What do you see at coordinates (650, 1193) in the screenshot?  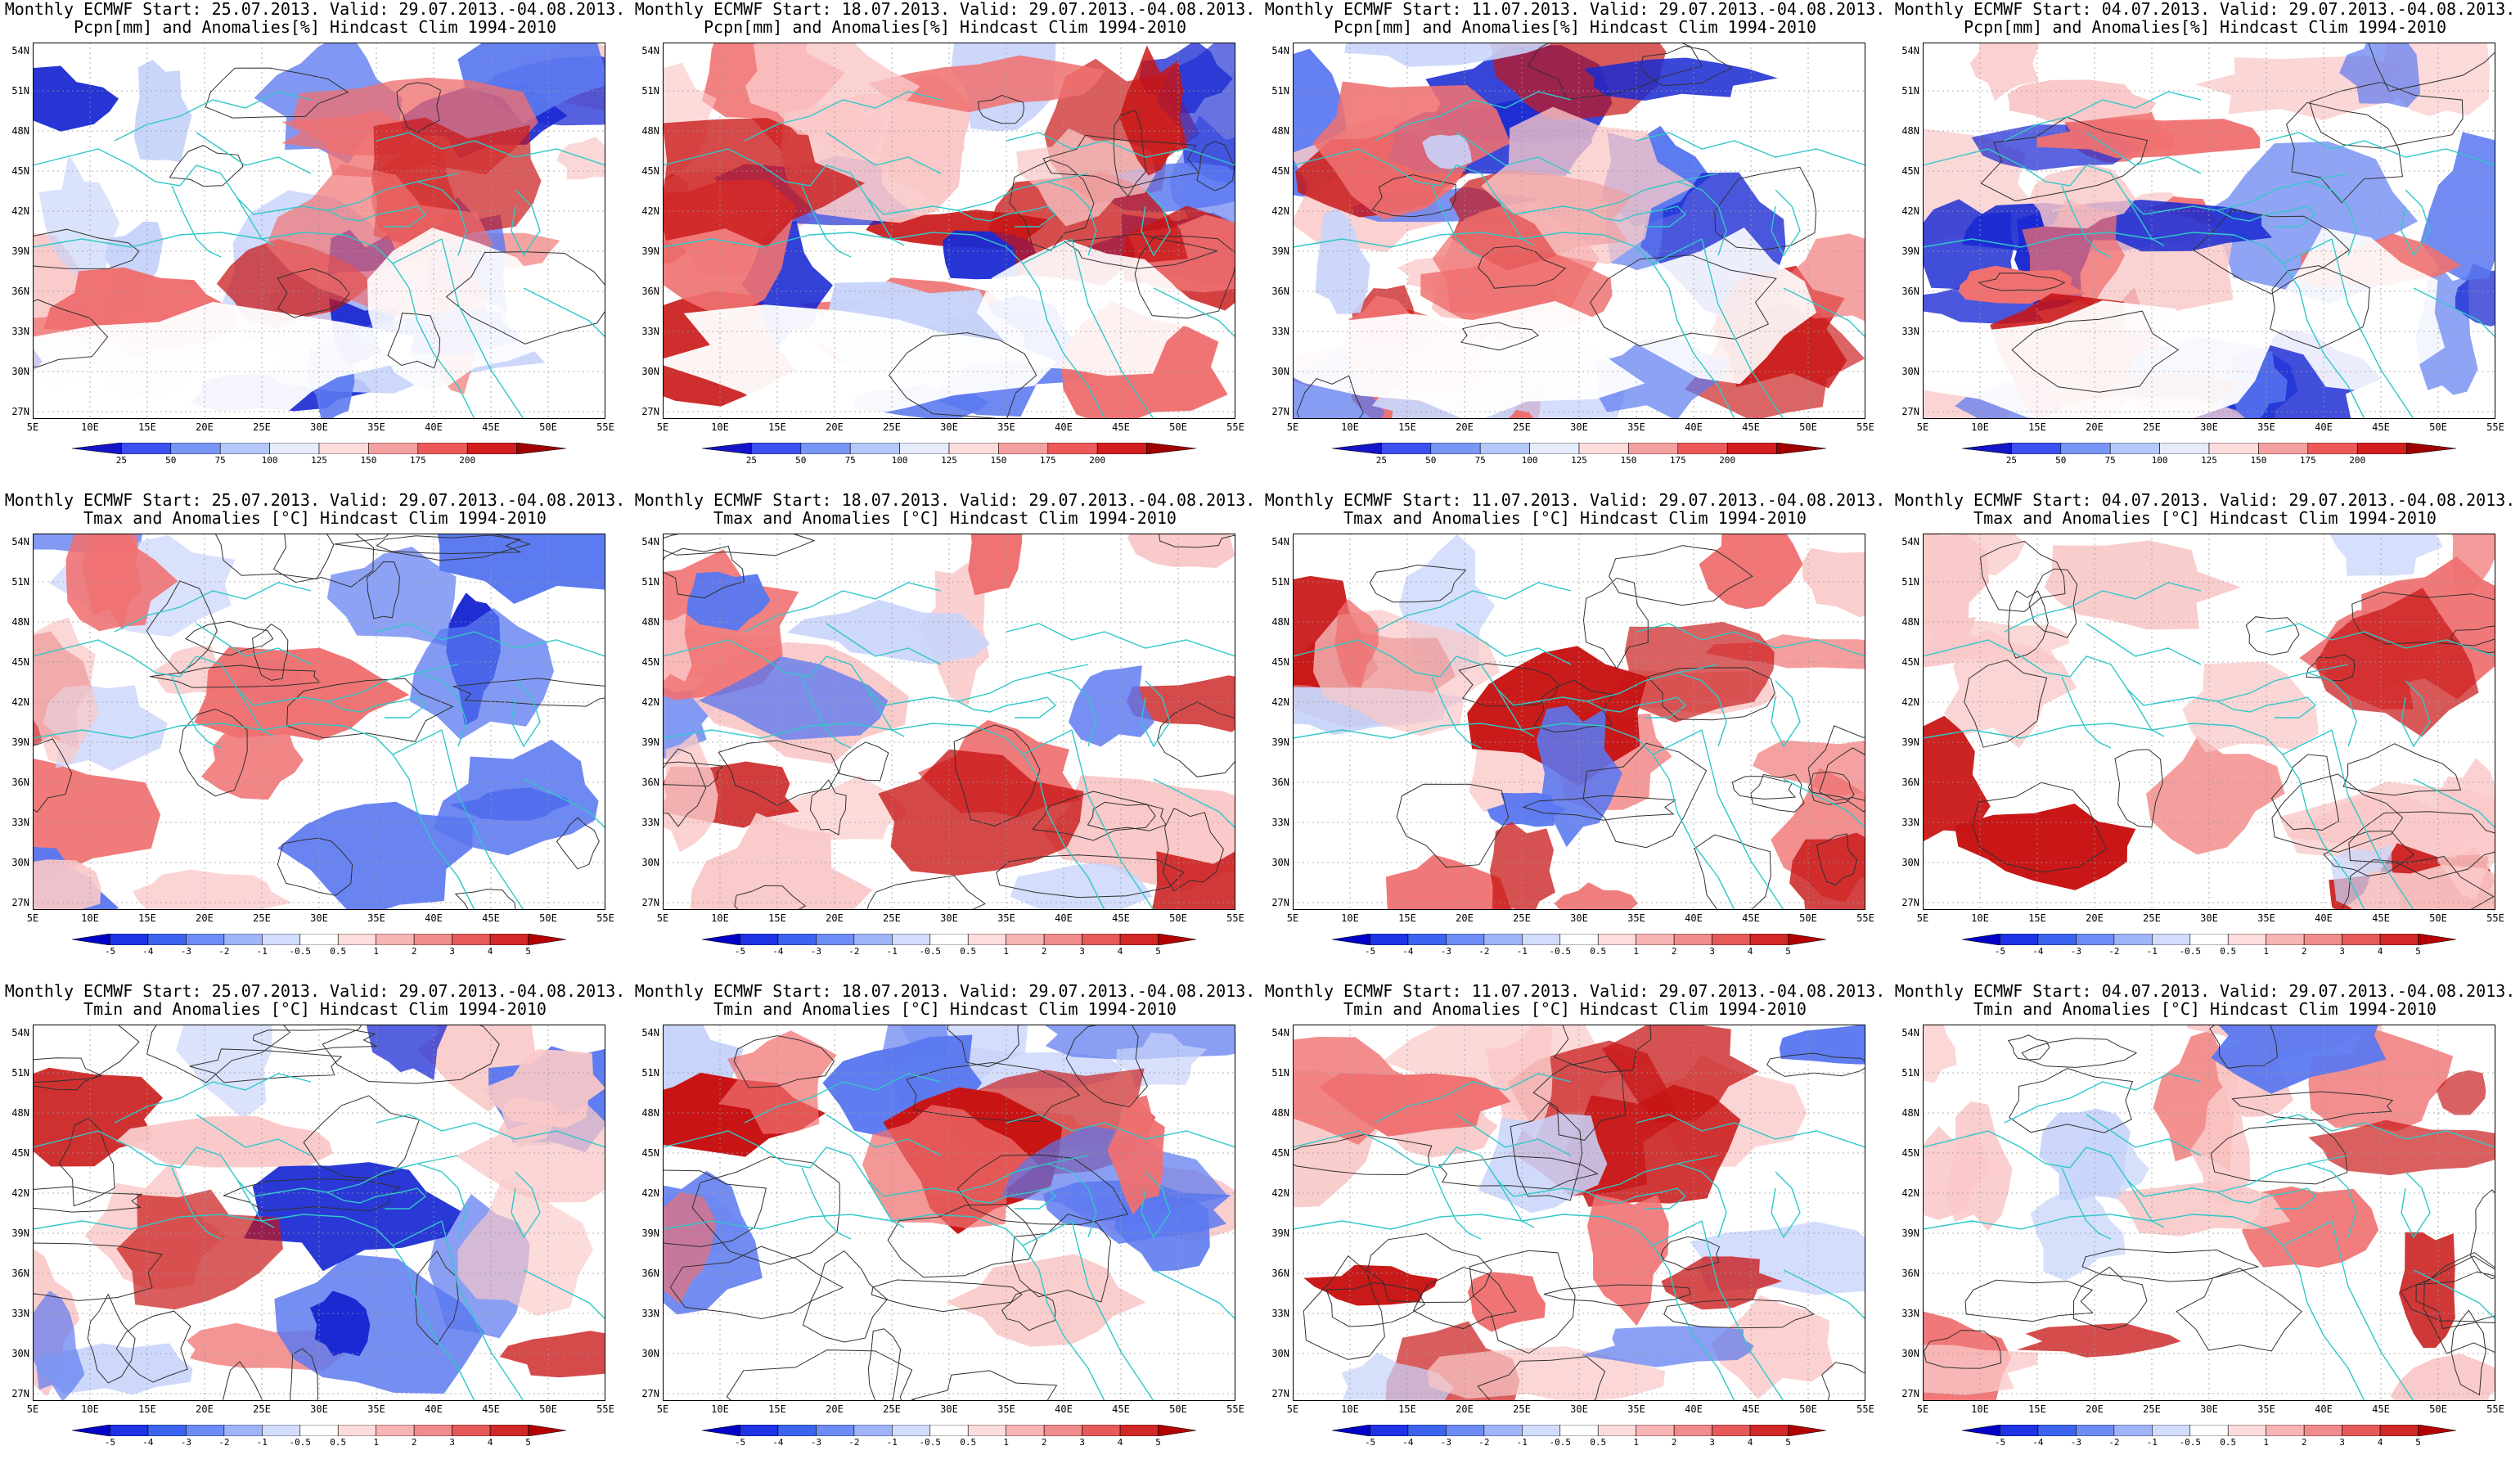 I see `latitude-tick-label: 42N` at bounding box center [650, 1193].